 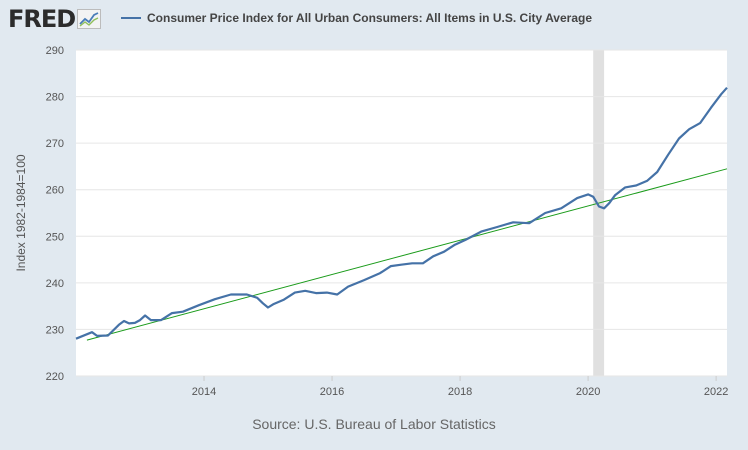 I want to click on y-tick-label: 290, so click(x=55, y=51).